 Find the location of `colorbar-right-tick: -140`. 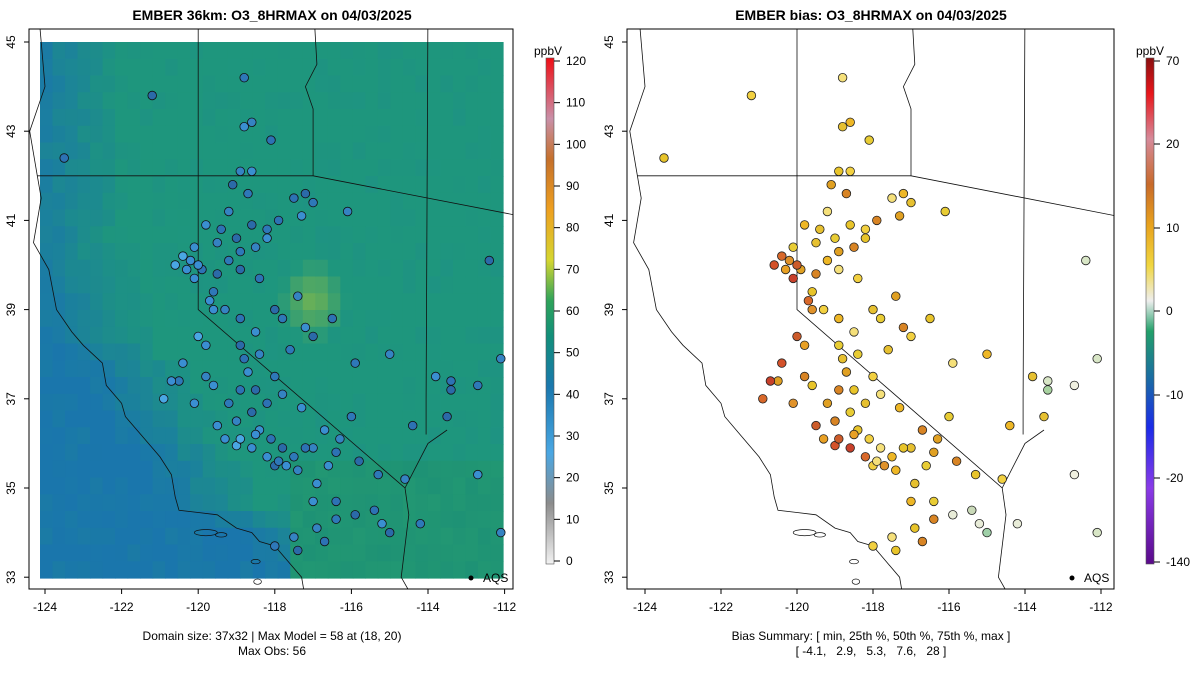

colorbar-right-tick: -140 is located at coordinates (1178, 562).